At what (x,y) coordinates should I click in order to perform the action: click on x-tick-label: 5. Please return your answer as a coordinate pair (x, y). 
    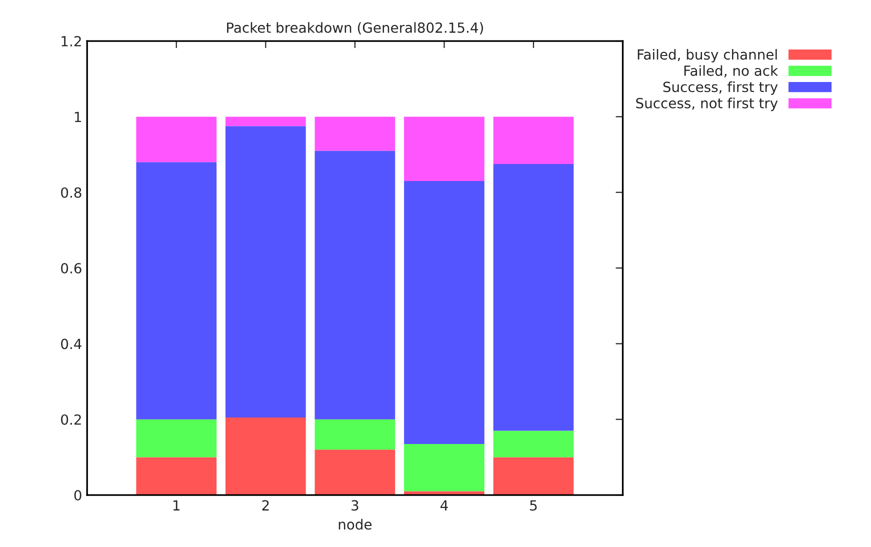
    Looking at the image, I should click on (533, 505).